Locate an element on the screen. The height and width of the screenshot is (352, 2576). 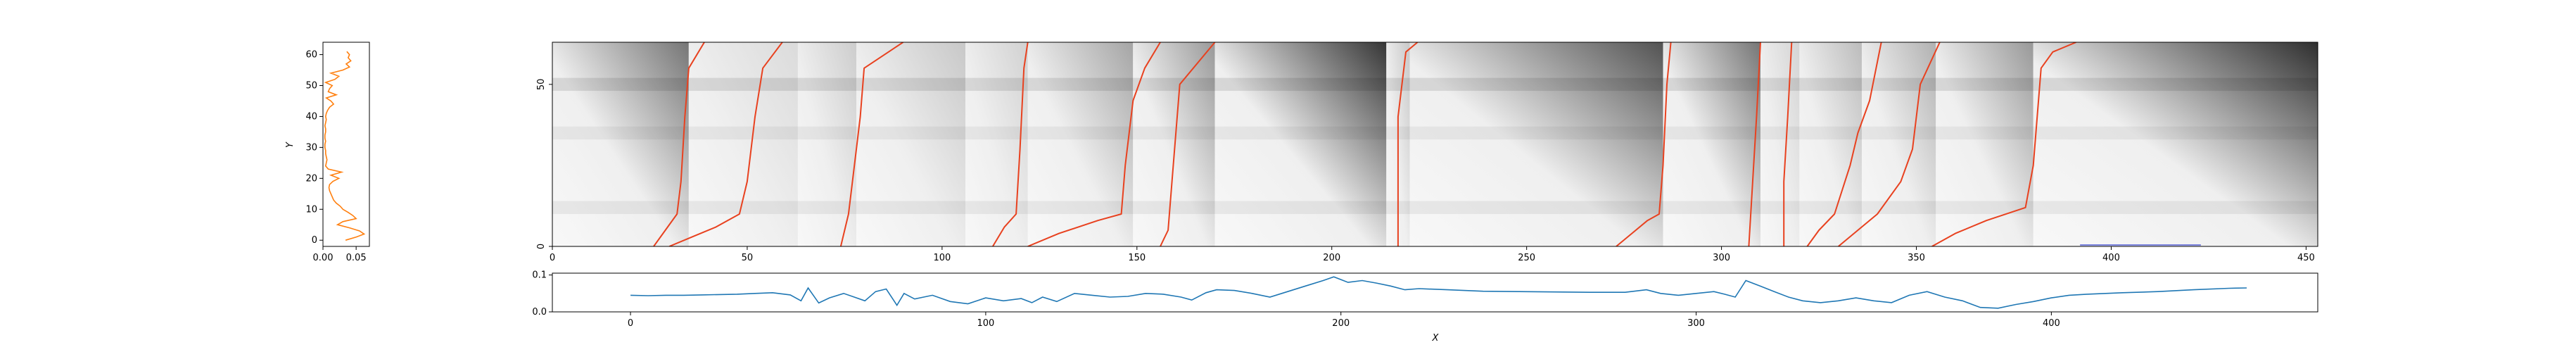
y-marginal-y-tick-label: 60 is located at coordinates (311, 55).